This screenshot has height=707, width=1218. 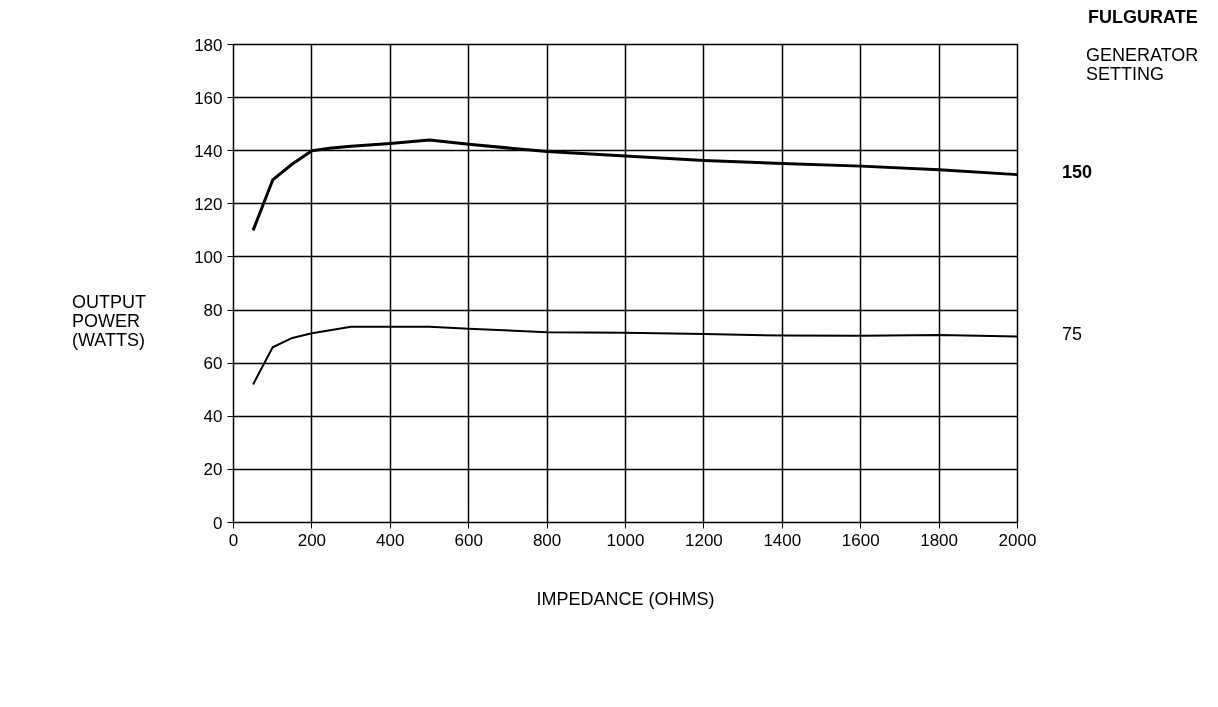 I want to click on y-tick-label: 100, so click(x=208, y=257).